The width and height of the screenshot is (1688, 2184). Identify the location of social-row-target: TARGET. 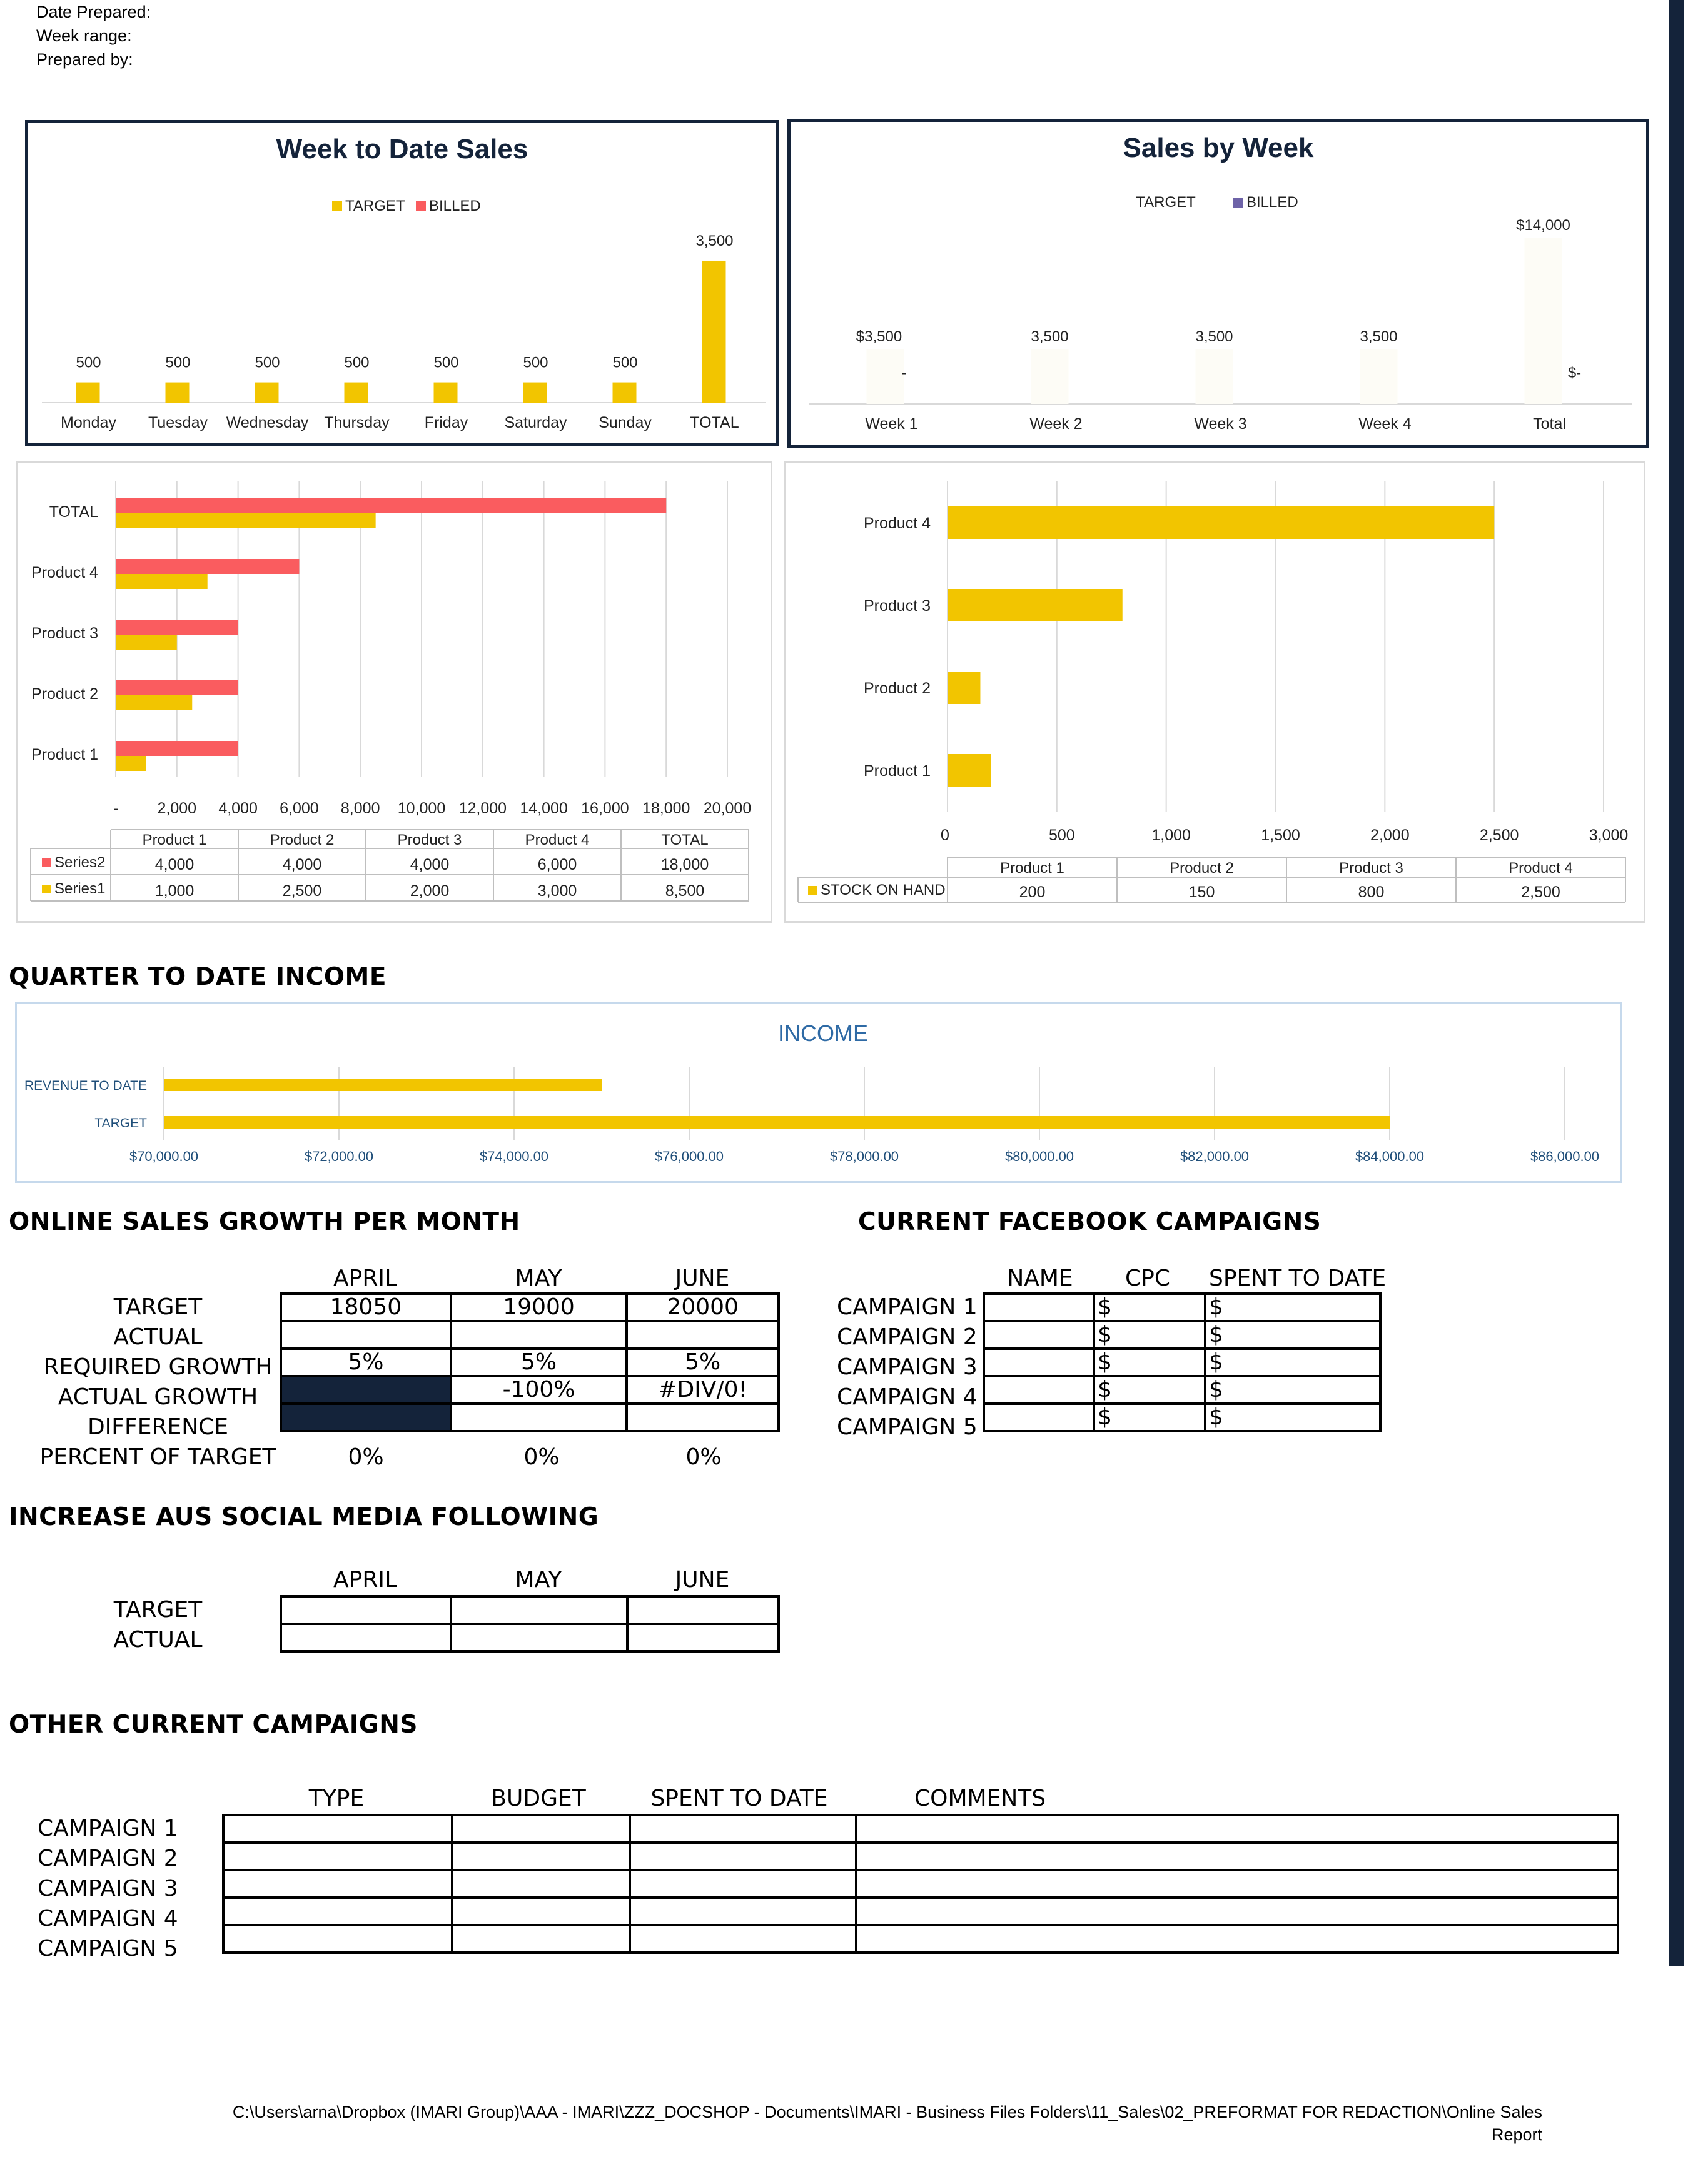
(158, 1610).